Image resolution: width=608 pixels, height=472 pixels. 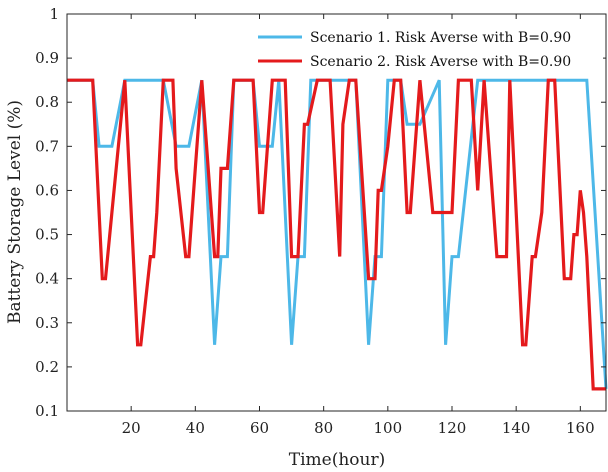 What do you see at coordinates (388, 428) in the screenshot?
I see `x-tick-label: 100` at bounding box center [388, 428].